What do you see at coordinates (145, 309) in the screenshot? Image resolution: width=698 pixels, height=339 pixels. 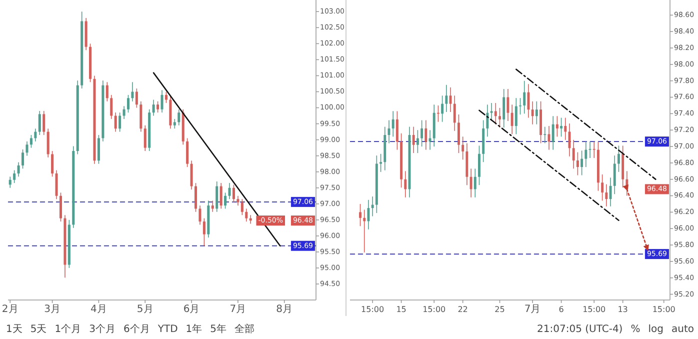 I see `x-tick-label: 5月` at bounding box center [145, 309].